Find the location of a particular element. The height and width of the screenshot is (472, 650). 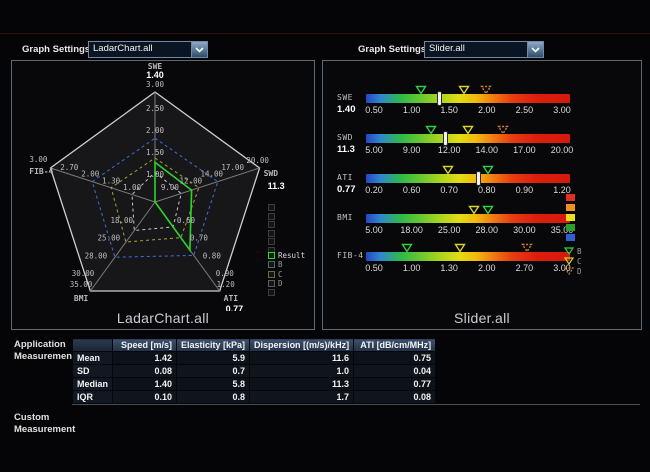

table-cell: 1.0 is located at coordinates (302, 371).